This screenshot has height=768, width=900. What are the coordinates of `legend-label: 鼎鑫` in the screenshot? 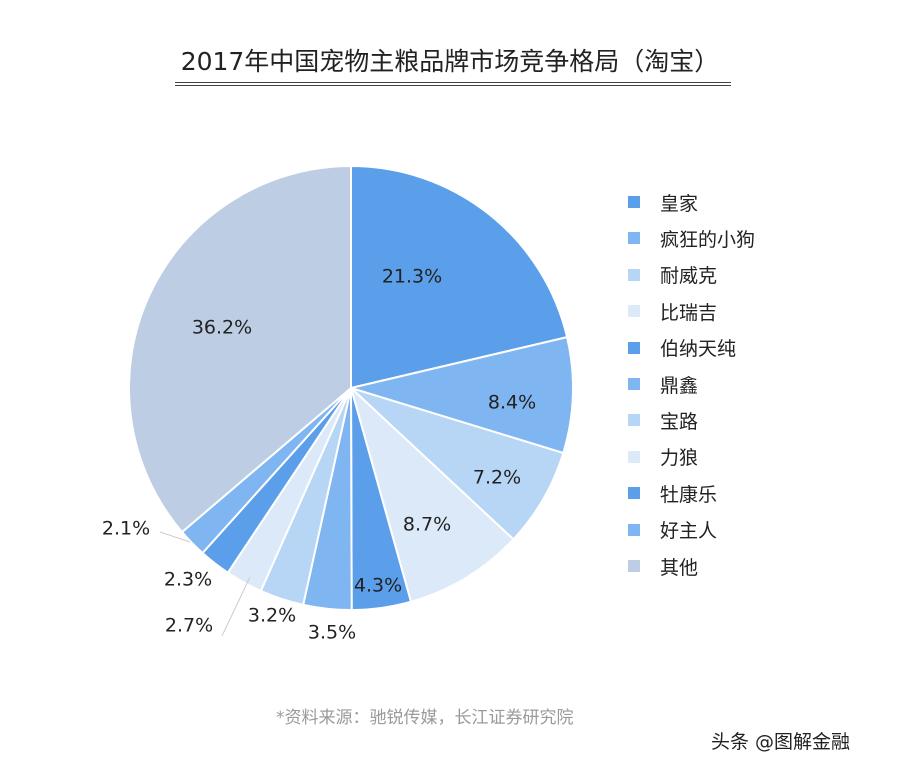 It's located at (679, 385).